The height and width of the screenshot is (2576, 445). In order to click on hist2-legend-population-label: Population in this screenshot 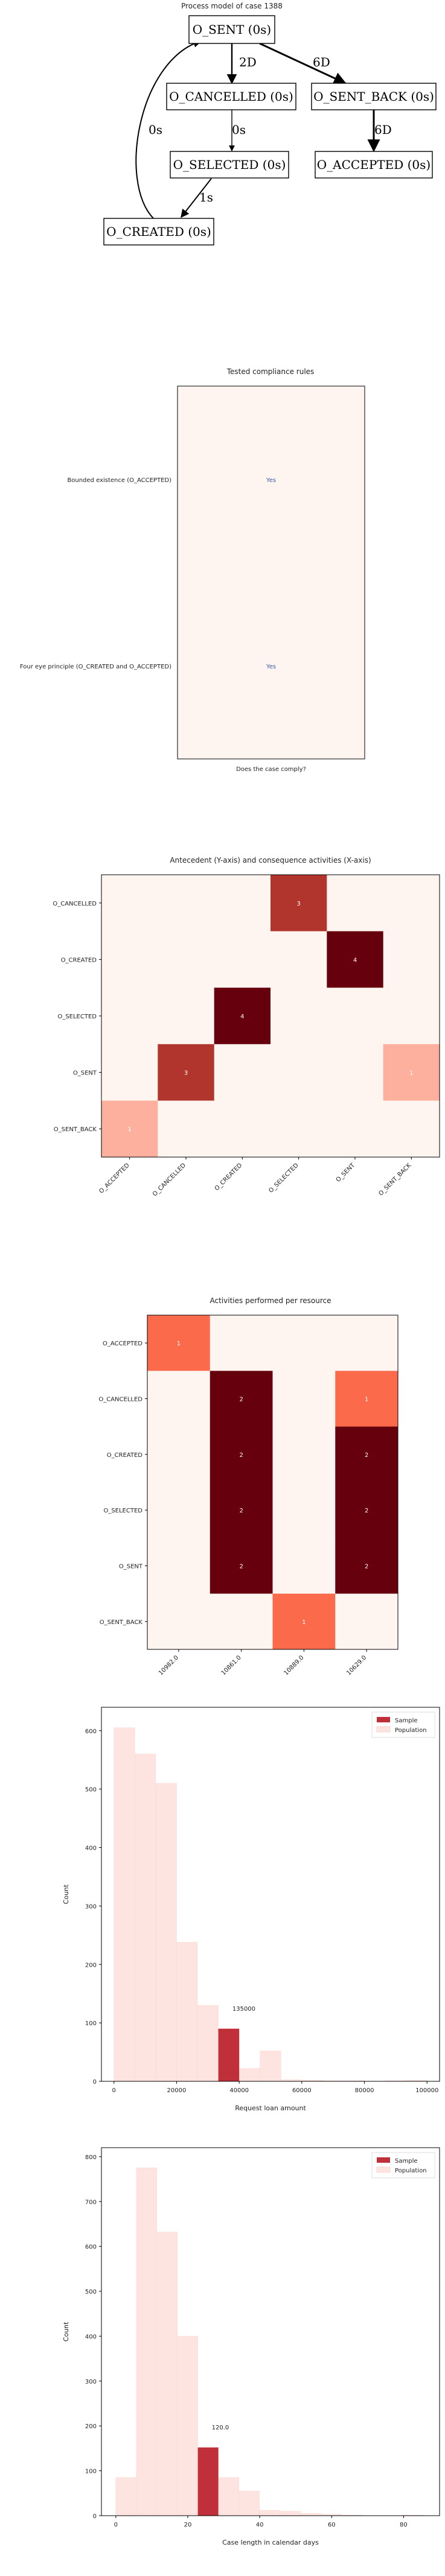, I will do `click(411, 2171)`.